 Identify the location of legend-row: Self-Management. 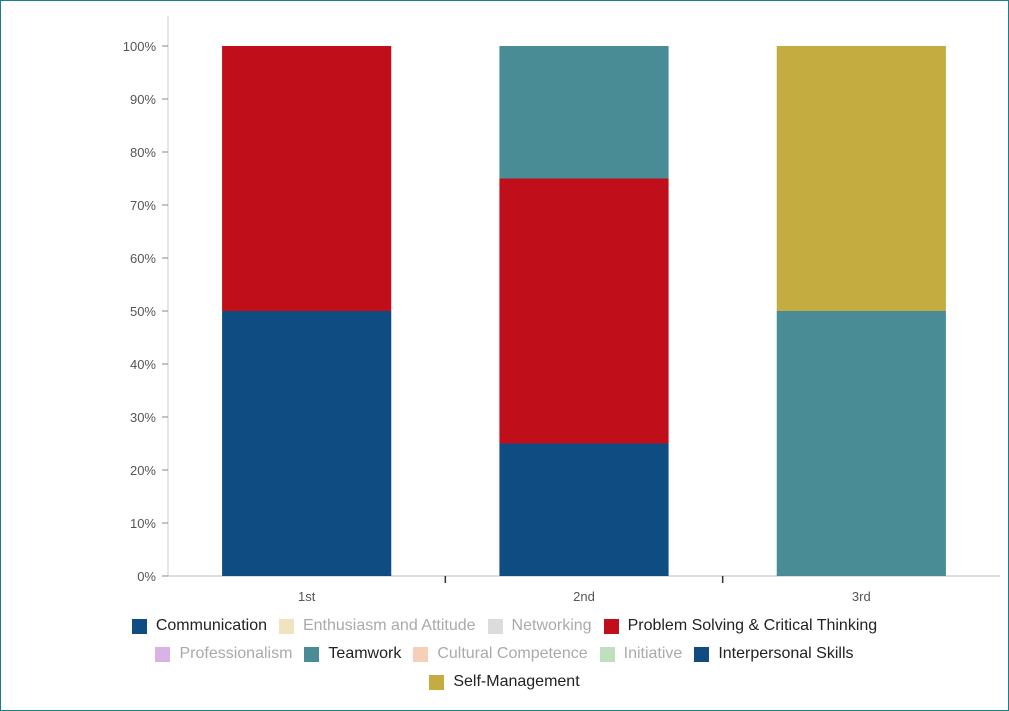
(504, 682).